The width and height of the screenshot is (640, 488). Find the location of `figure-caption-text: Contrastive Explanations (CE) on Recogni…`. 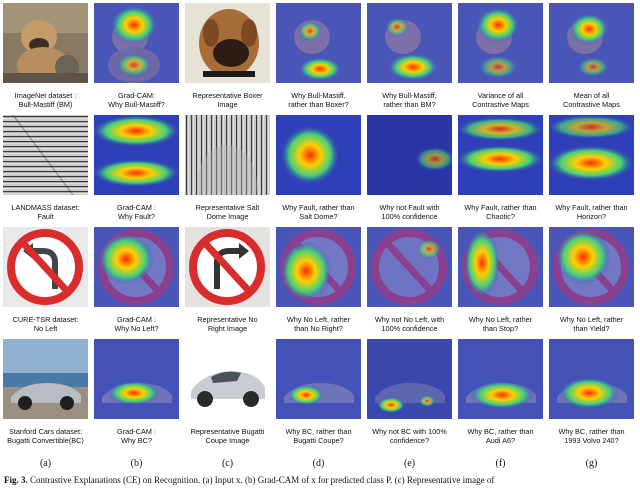

figure-caption-text: Contrastive Explanations (CE) on Recogni… is located at coordinates (261, 480).